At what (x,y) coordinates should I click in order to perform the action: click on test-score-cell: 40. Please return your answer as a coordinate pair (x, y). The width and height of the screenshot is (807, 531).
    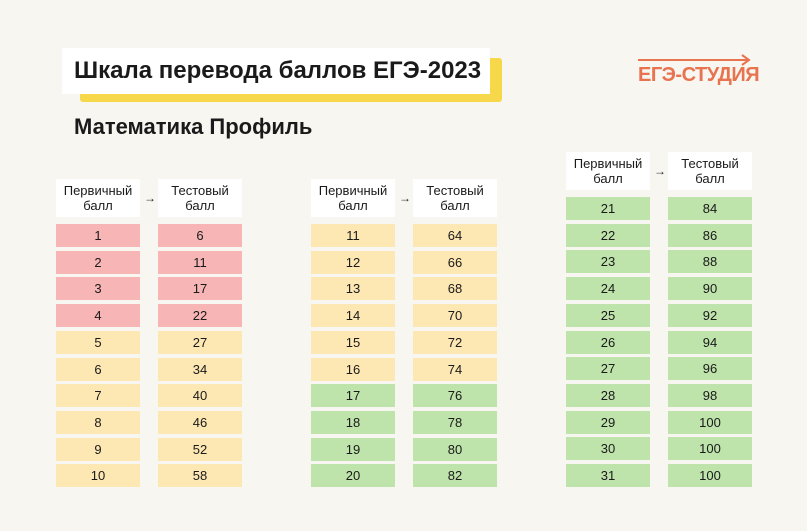
    Looking at the image, I should click on (200, 396).